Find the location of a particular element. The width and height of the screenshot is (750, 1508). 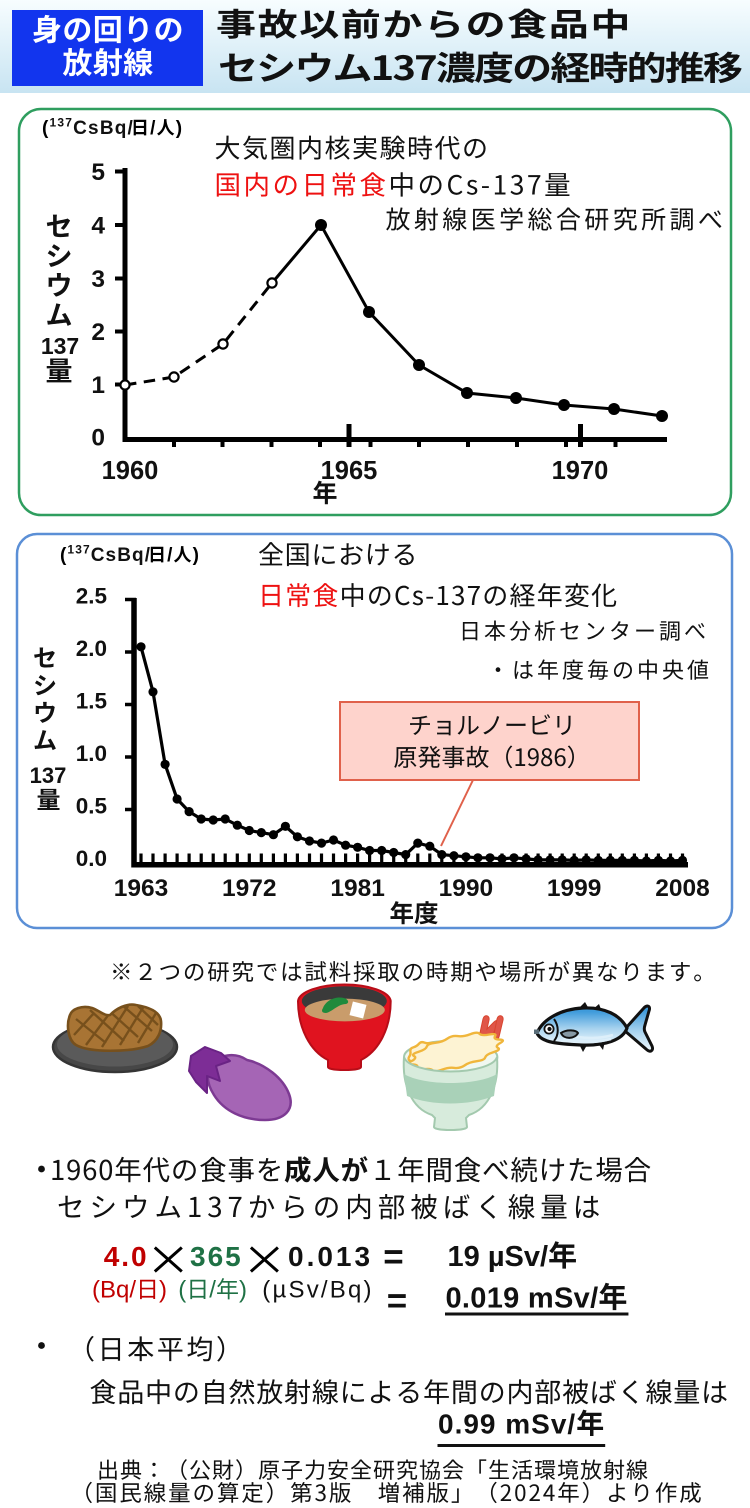

svg-text: 1999 is located at coordinates (574, 888).